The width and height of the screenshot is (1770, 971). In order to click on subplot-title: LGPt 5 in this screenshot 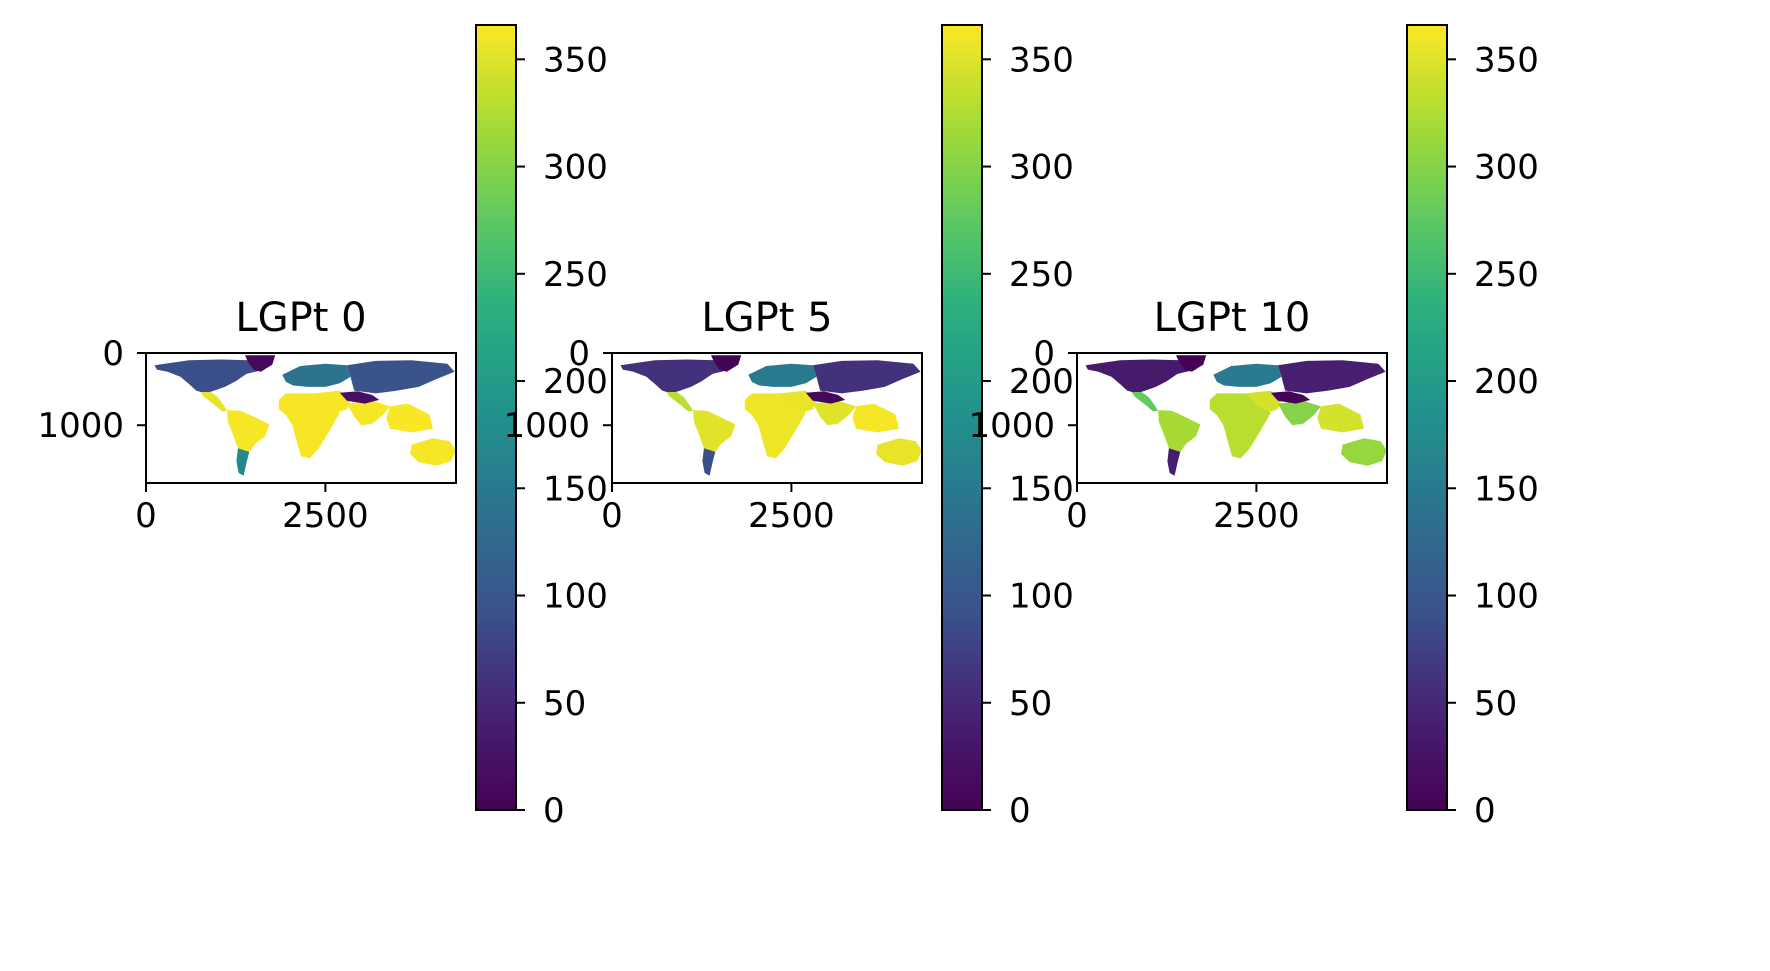, I will do `click(766, 318)`.